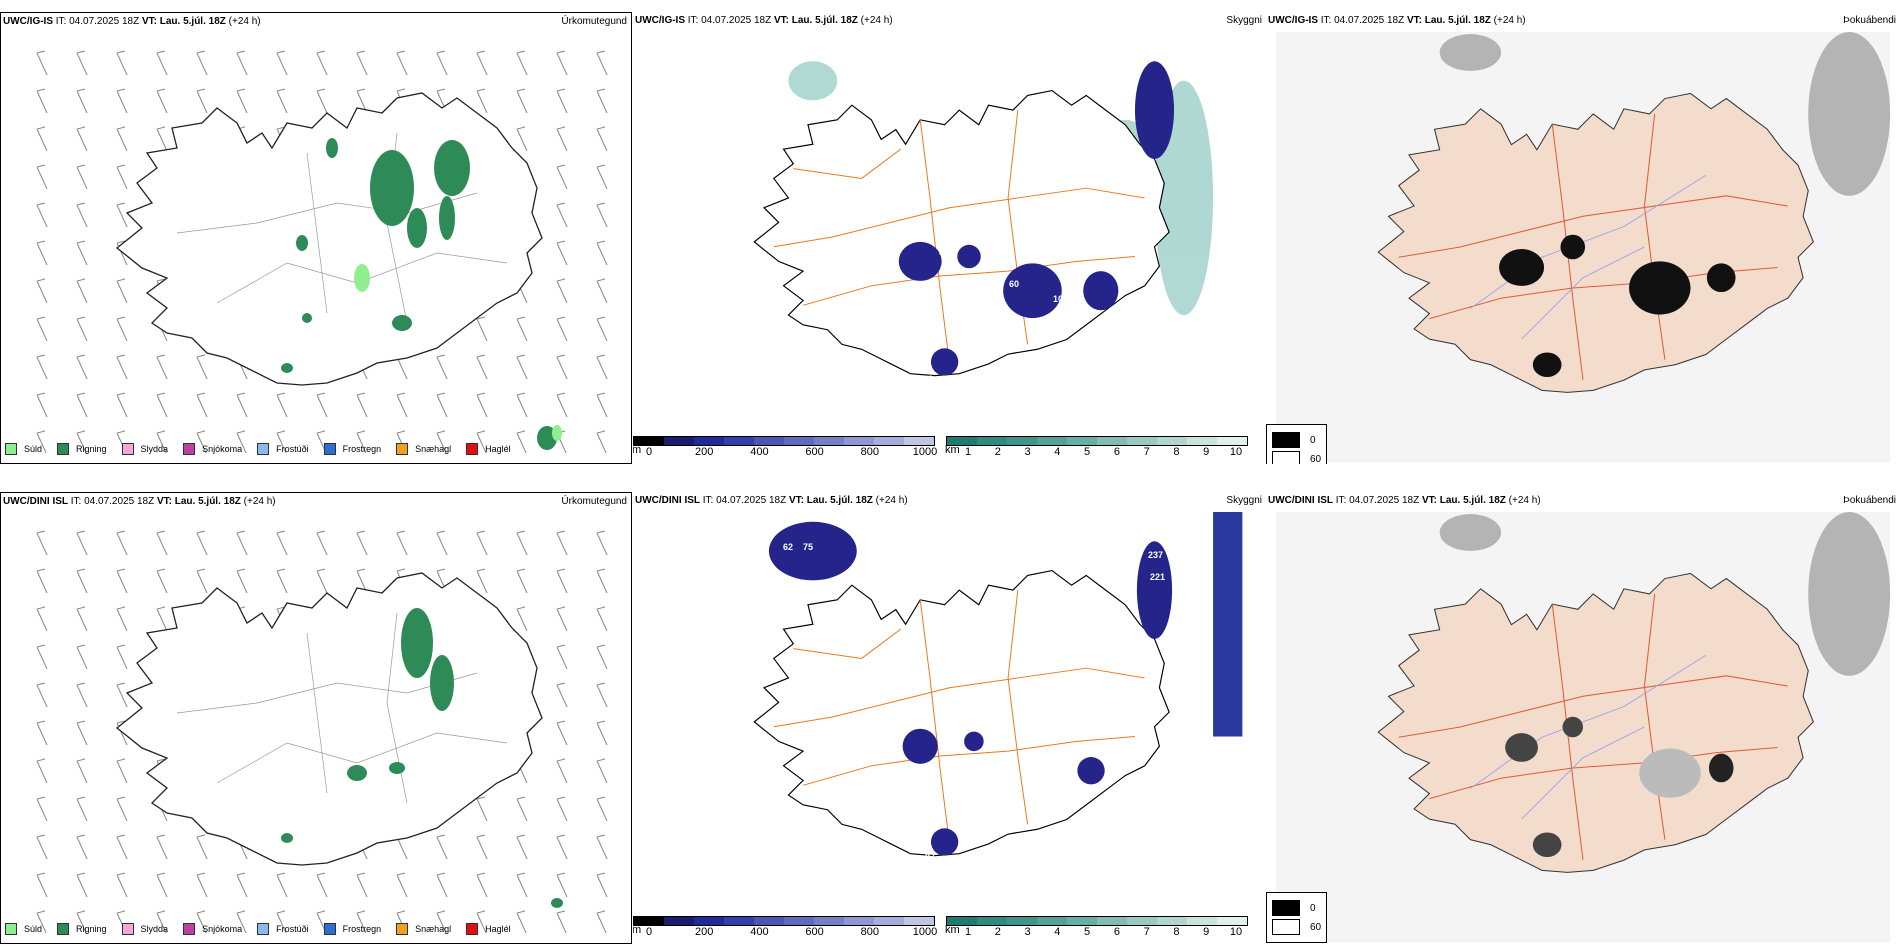 The width and height of the screenshot is (1900, 950). What do you see at coordinates (930, 857) in the screenshot?
I see `cloud-value-label: 27` at bounding box center [930, 857].